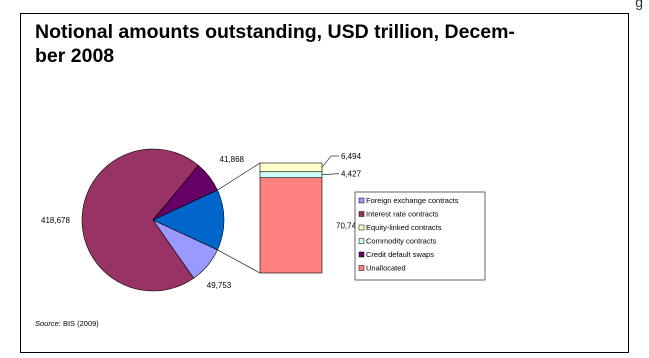  Describe the element at coordinates (351, 174) in the screenshot. I see `data-label-commodity-contracts: 4,427` at that location.